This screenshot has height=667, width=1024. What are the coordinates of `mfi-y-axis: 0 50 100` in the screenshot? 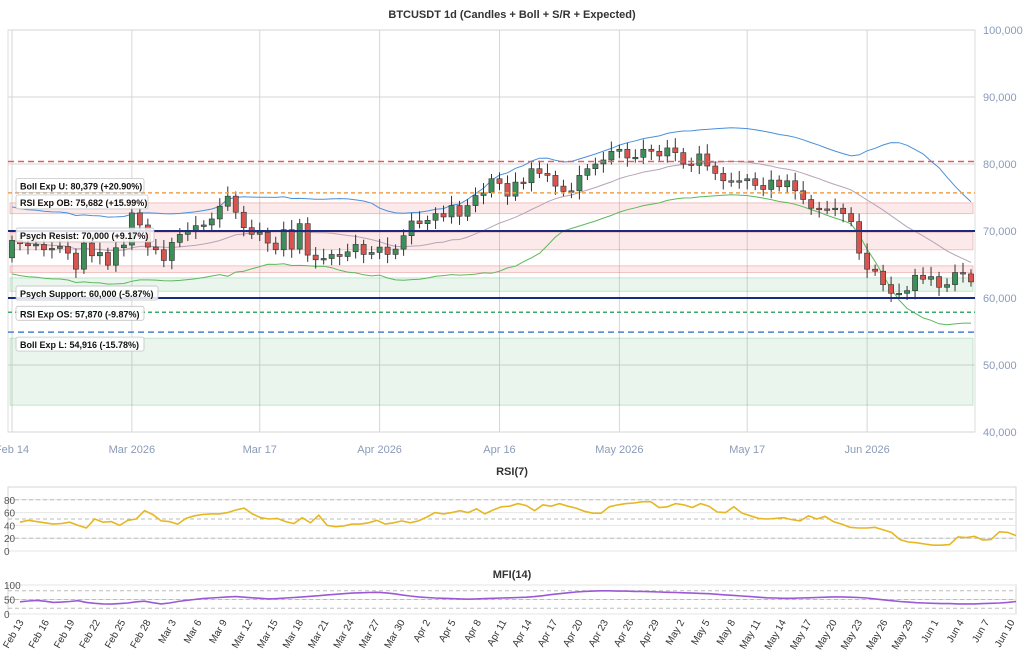 It's located at (12, 601).